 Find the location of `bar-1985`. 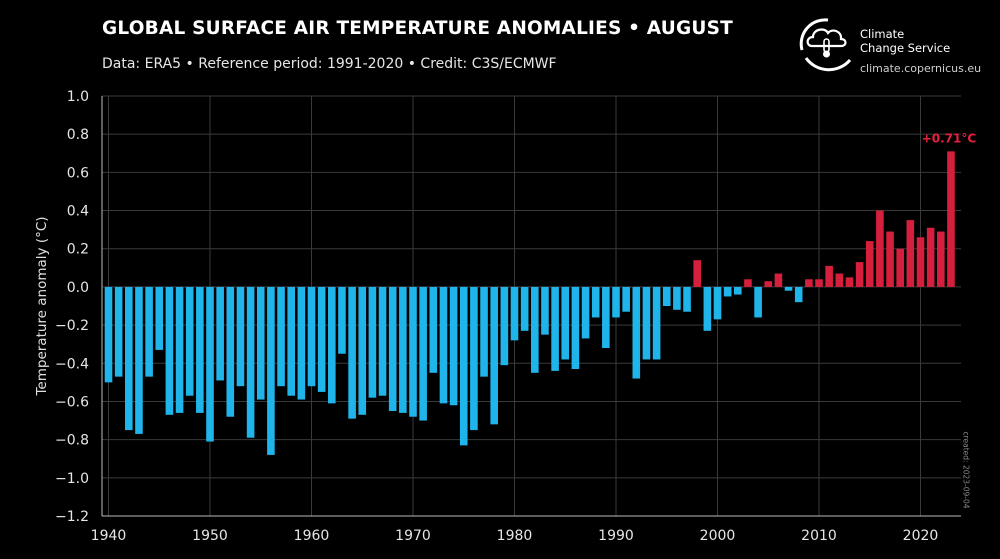

bar-1985 is located at coordinates (565, 323).